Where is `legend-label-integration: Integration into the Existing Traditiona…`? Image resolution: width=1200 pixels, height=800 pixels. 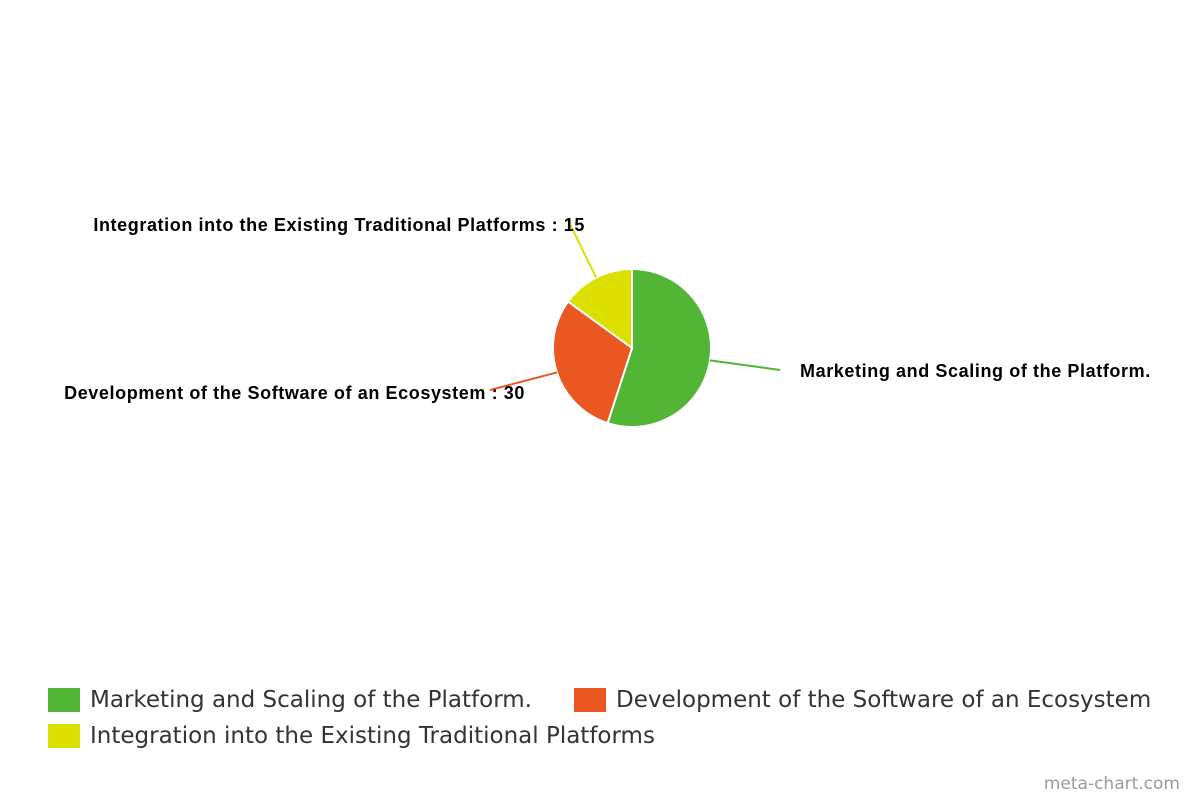
legend-label-integration: Integration into the Existing Traditiona… is located at coordinates (372, 736).